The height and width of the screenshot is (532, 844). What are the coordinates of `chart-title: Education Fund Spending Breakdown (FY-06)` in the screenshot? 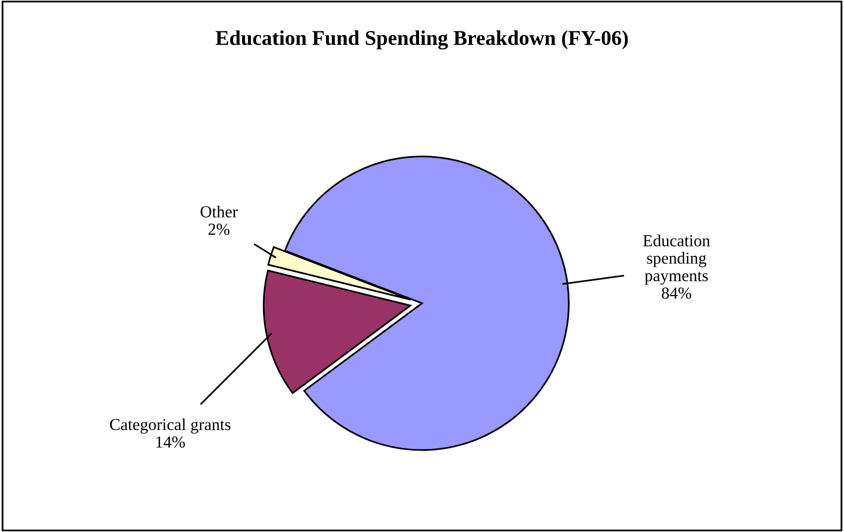 It's located at (422, 40).